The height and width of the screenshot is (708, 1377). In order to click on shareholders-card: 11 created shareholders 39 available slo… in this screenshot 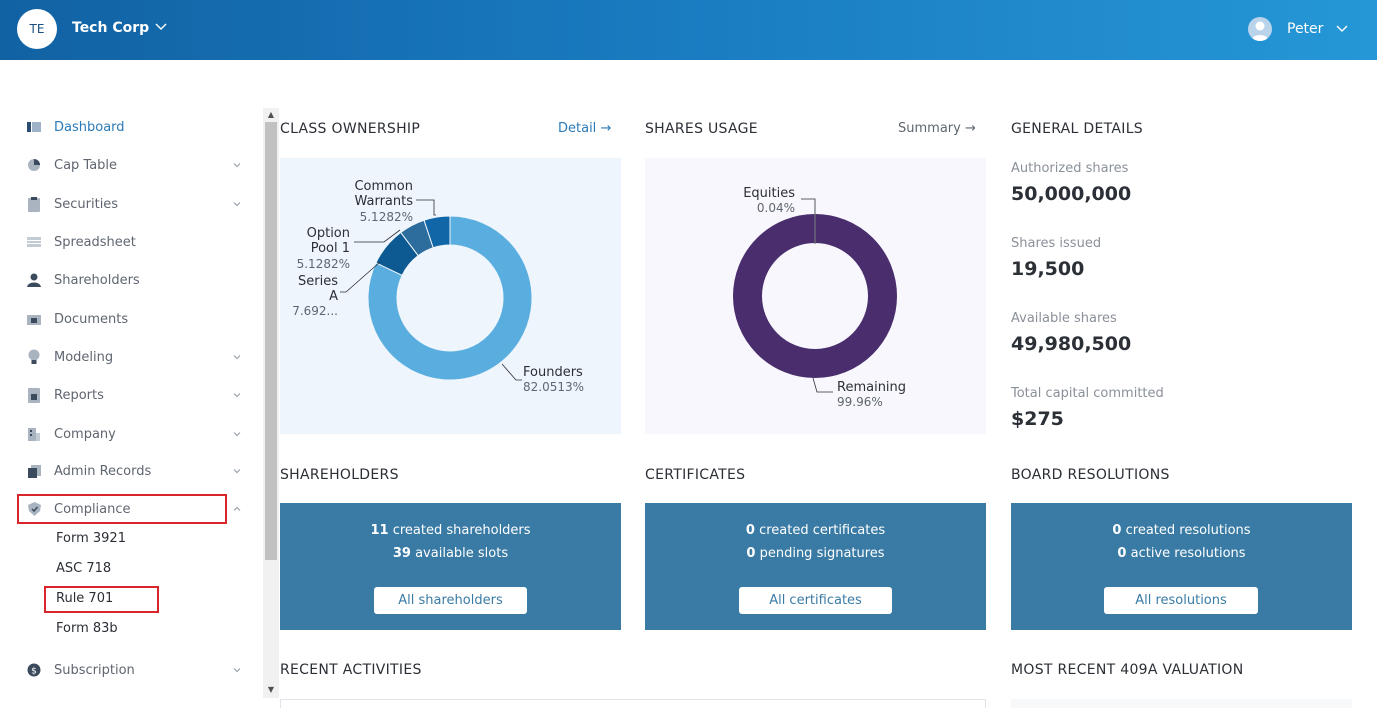, I will do `click(450, 566)`.